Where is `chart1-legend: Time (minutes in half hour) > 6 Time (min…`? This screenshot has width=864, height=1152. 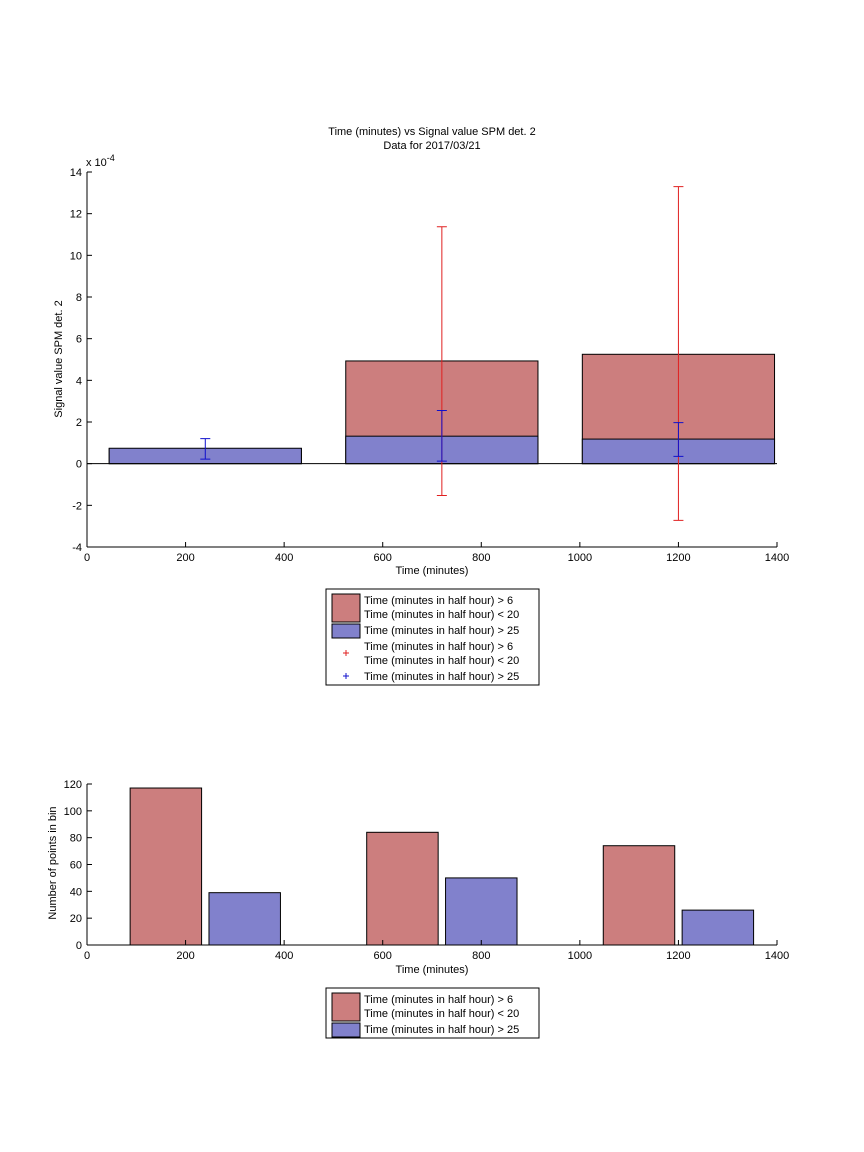
chart1-legend: Time (minutes in half hour) > 6 Time (min… is located at coordinates (432, 637).